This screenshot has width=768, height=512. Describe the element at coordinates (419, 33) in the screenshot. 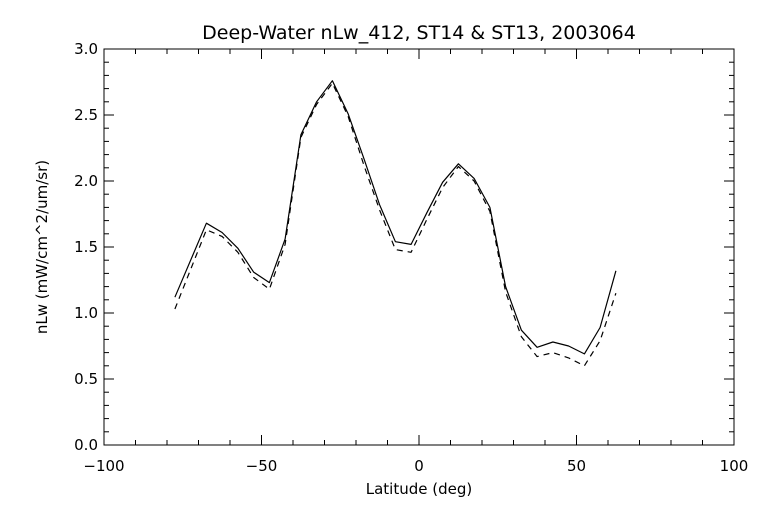

I see `chart-title: Deep-Water nLw_412, ST14 & ST13, 2003064` at that location.